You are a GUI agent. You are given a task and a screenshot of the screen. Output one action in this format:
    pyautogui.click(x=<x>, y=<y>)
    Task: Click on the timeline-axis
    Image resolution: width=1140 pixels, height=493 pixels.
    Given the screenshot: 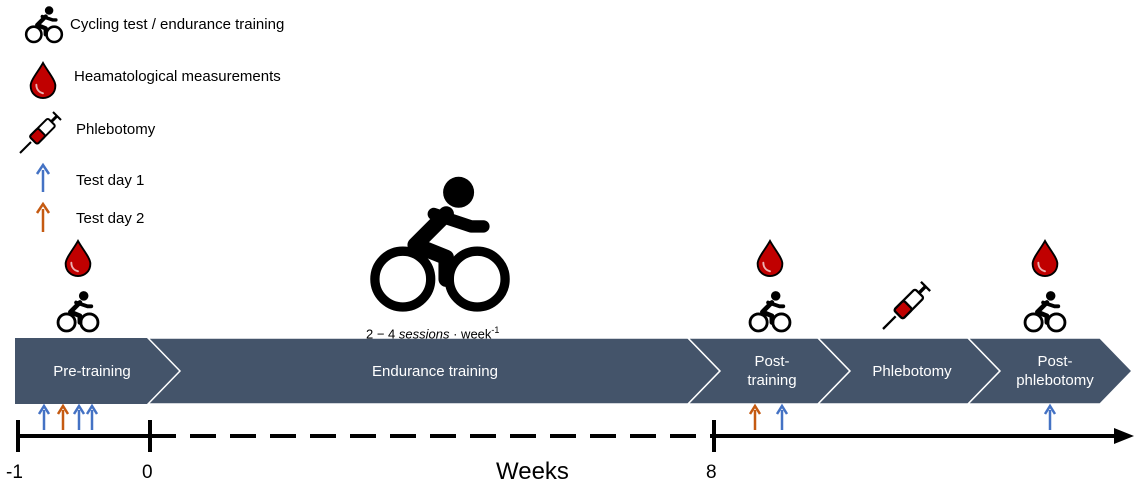 What is the action you would take?
    pyautogui.click(x=575, y=436)
    